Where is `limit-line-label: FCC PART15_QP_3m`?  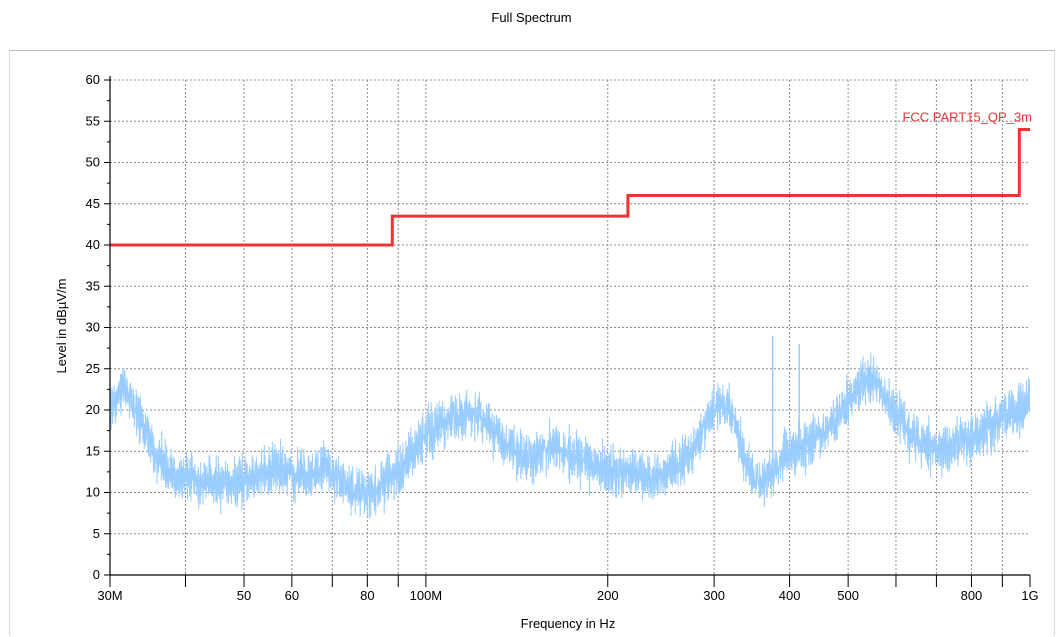
limit-line-label: FCC PART15_QP_3m is located at coordinates (967, 117).